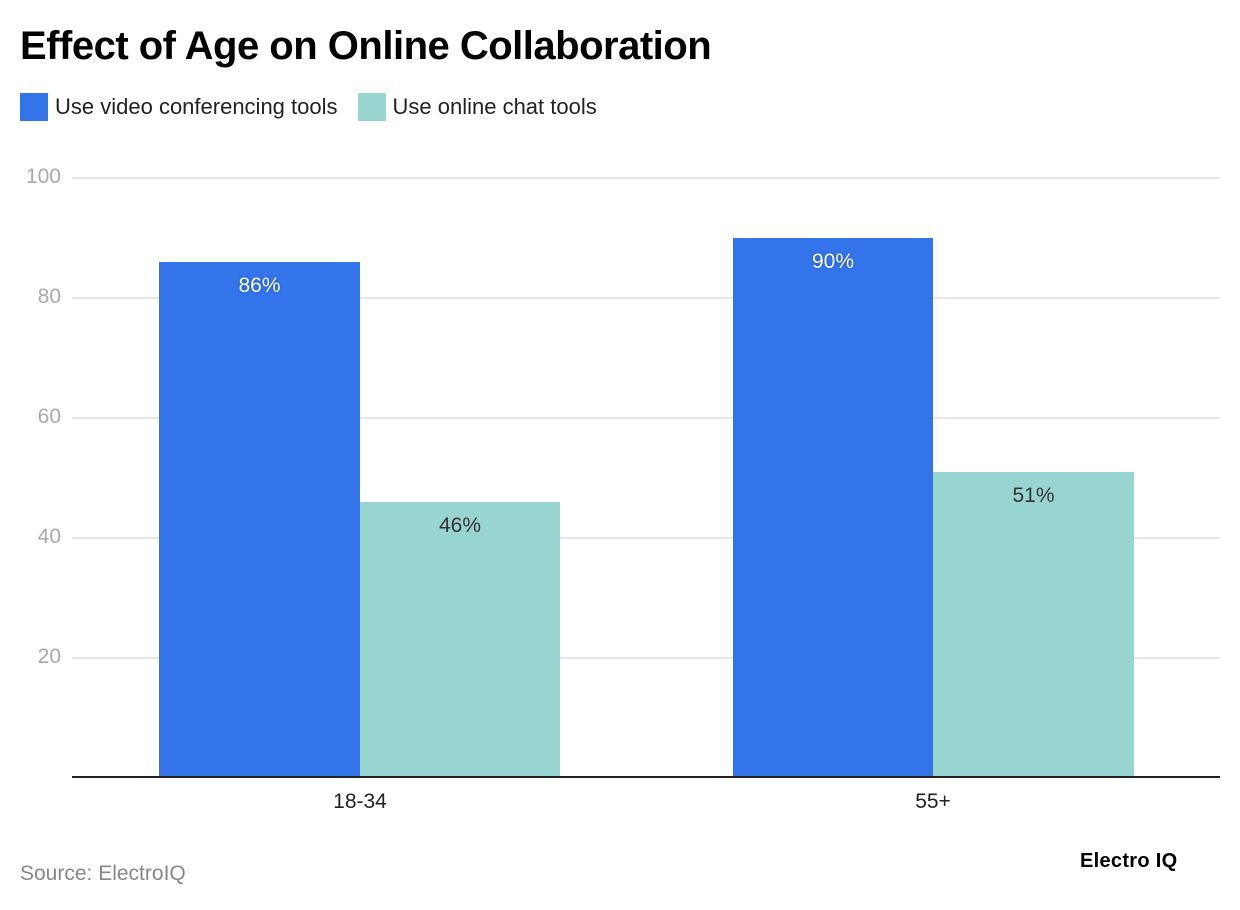 The height and width of the screenshot is (910, 1240). I want to click on legend-label-chat: Use online chat tools, so click(494, 106).